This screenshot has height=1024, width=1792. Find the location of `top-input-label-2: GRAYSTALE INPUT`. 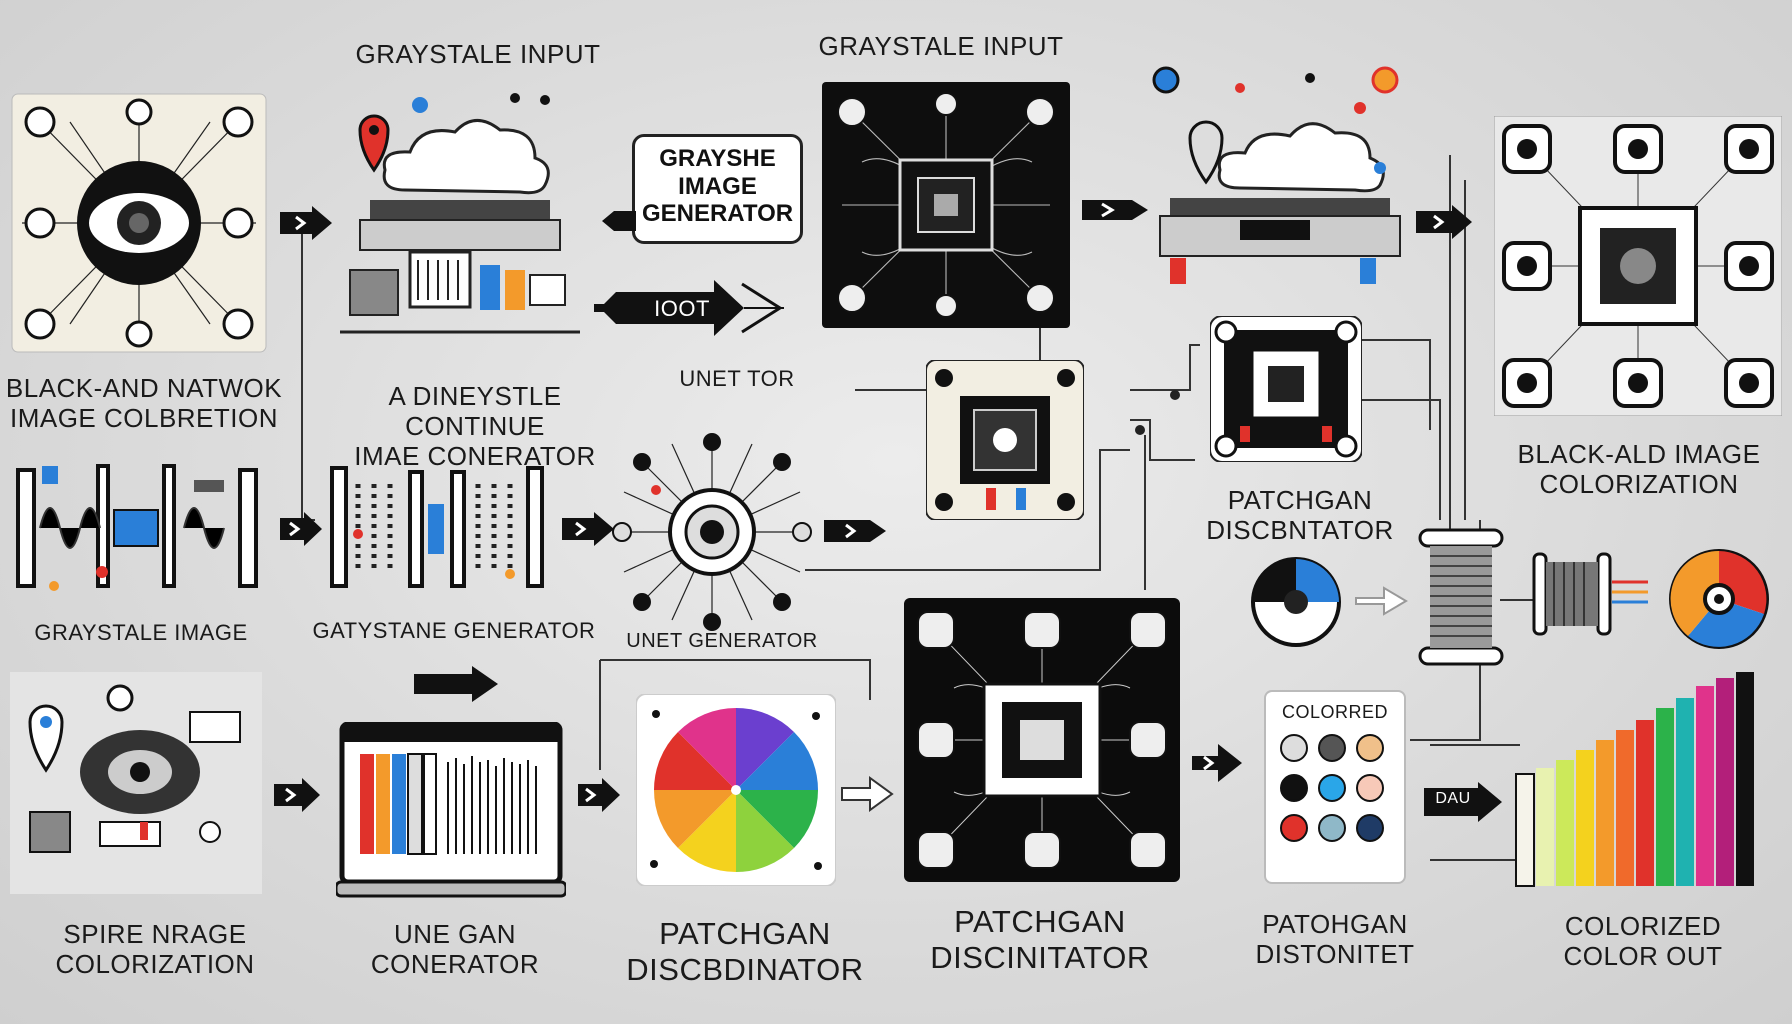

top-input-label-2: GRAYSTALE INPUT is located at coordinates (941, 46).